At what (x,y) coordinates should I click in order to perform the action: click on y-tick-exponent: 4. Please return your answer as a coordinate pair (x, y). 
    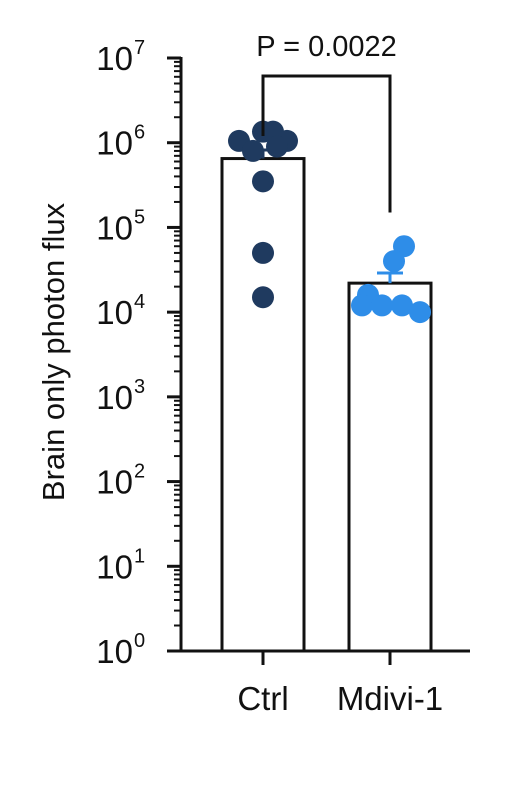
    Looking at the image, I should click on (139, 302).